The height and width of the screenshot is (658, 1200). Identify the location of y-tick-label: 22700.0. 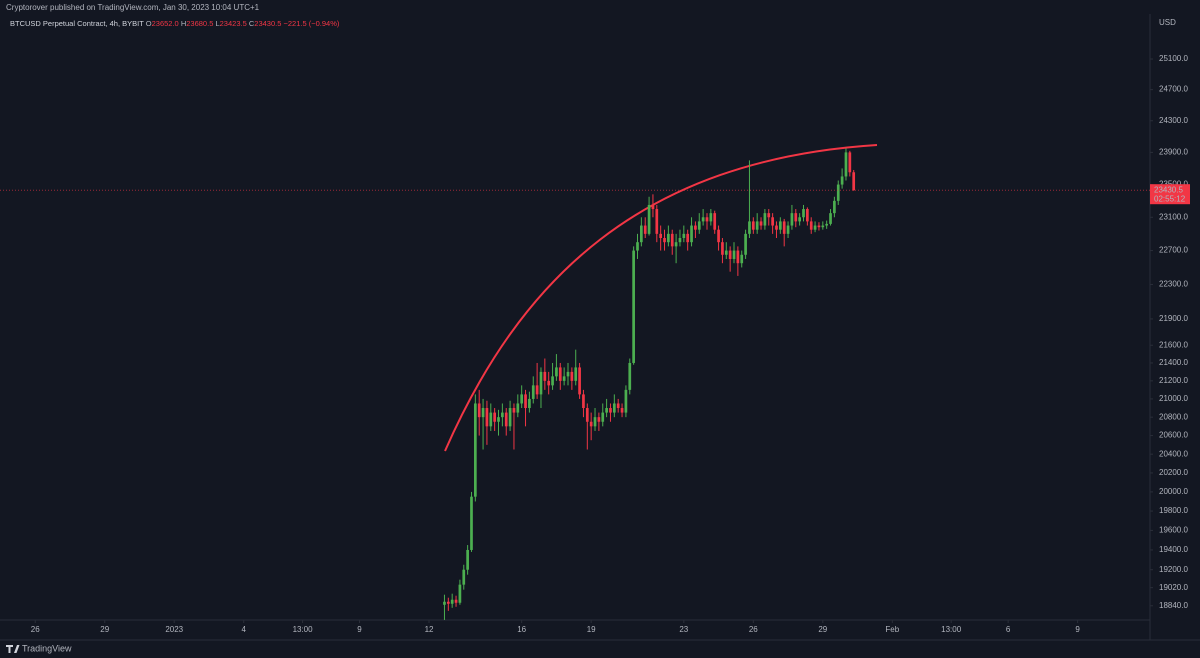
(1173, 250).